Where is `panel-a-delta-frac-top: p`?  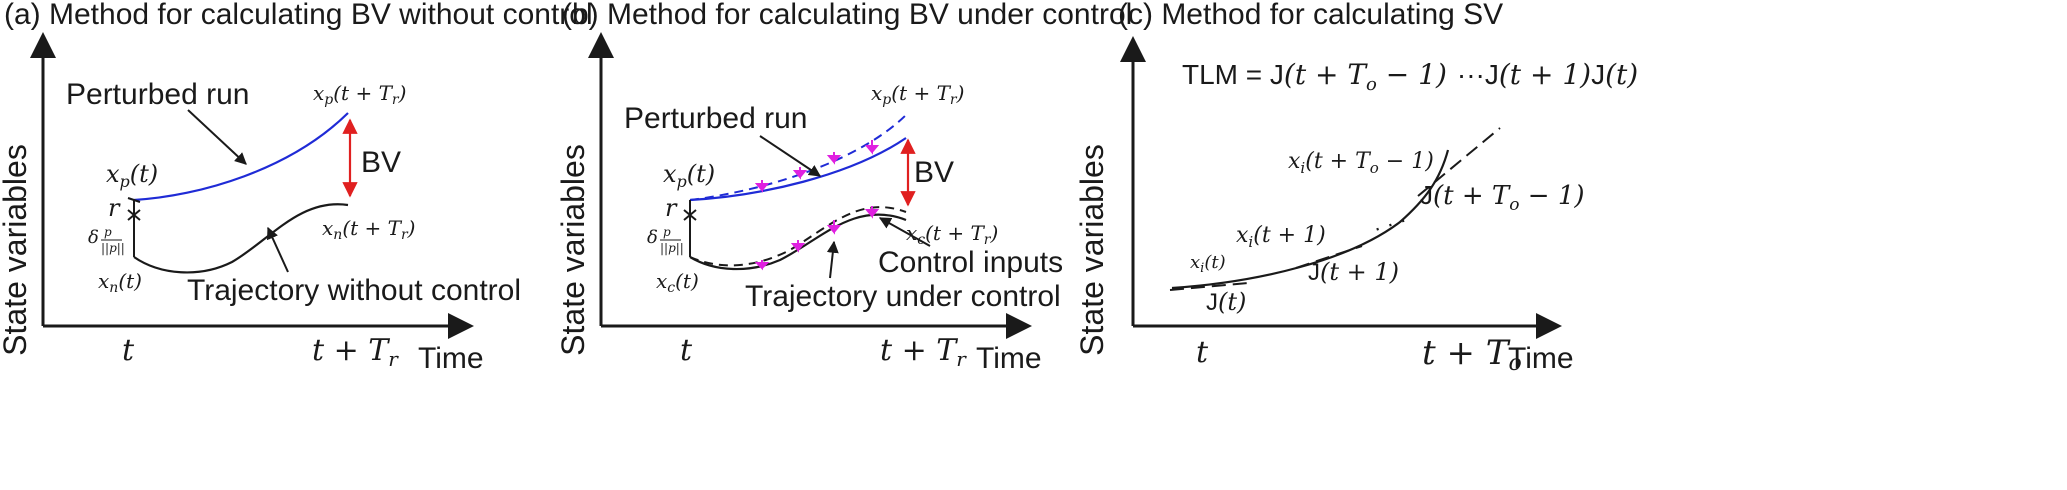 panel-a-delta-frac-top: p is located at coordinates (108, 232).